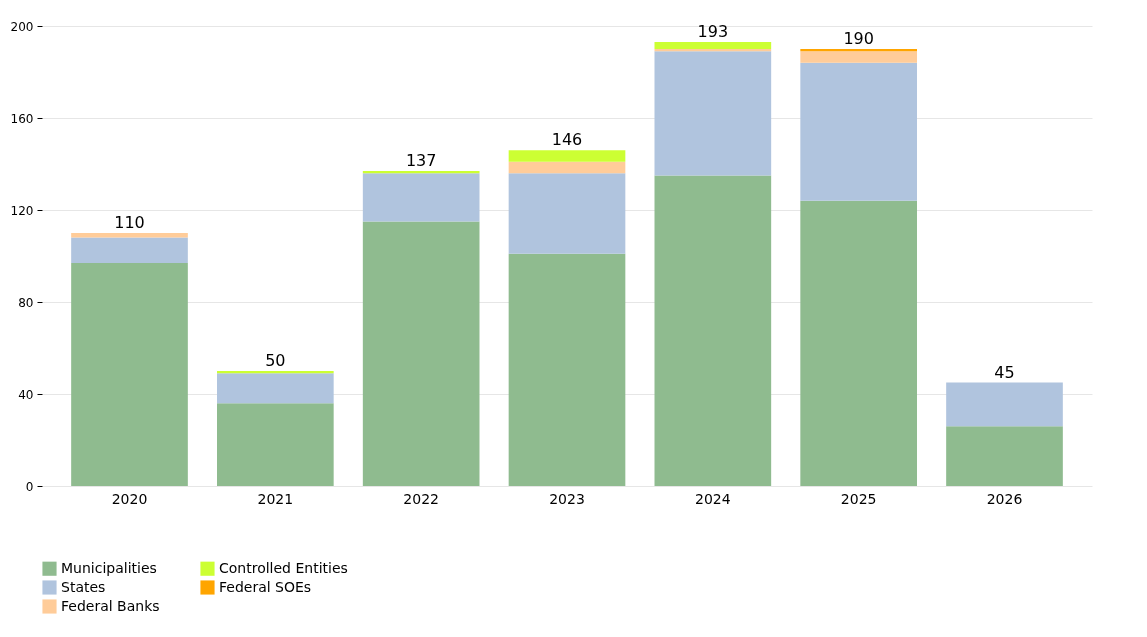 This screenshot has width=1147, height=637. What do you see at coordinates (29, 486) in the screenshot?
I see `y-tick-label: 0` at bounding box center [29, 486].